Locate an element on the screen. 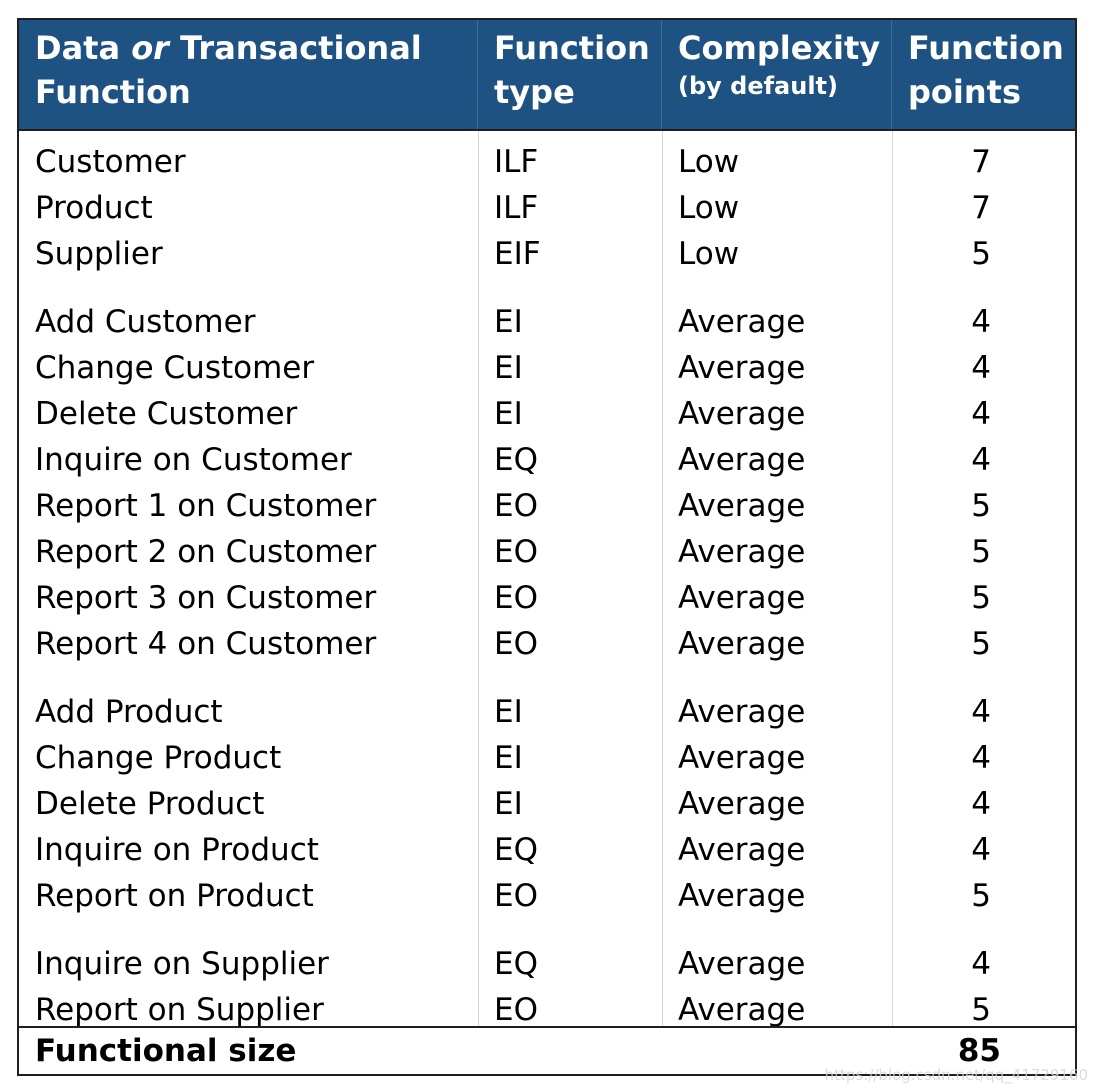 This screenshot has width=1098, height=1090. functional-size-total: 85 is located at coordinates (979, 1051).